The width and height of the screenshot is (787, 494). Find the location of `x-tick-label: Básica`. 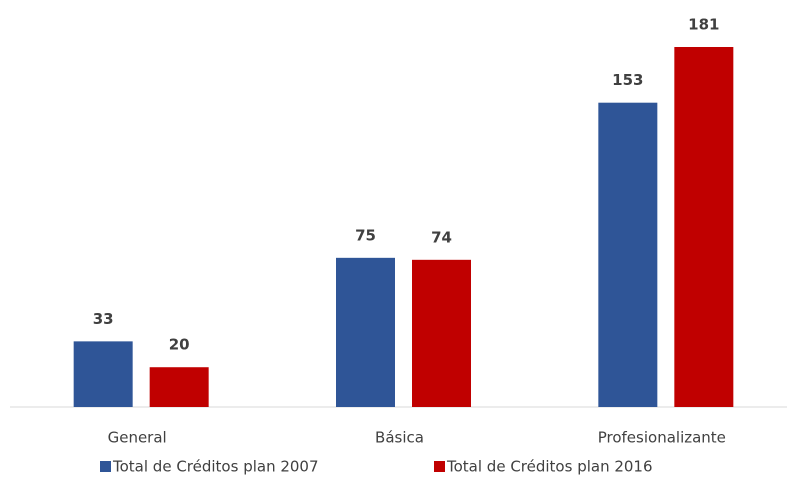

x-tick-label: Básica is located at coordinates (399, 438).